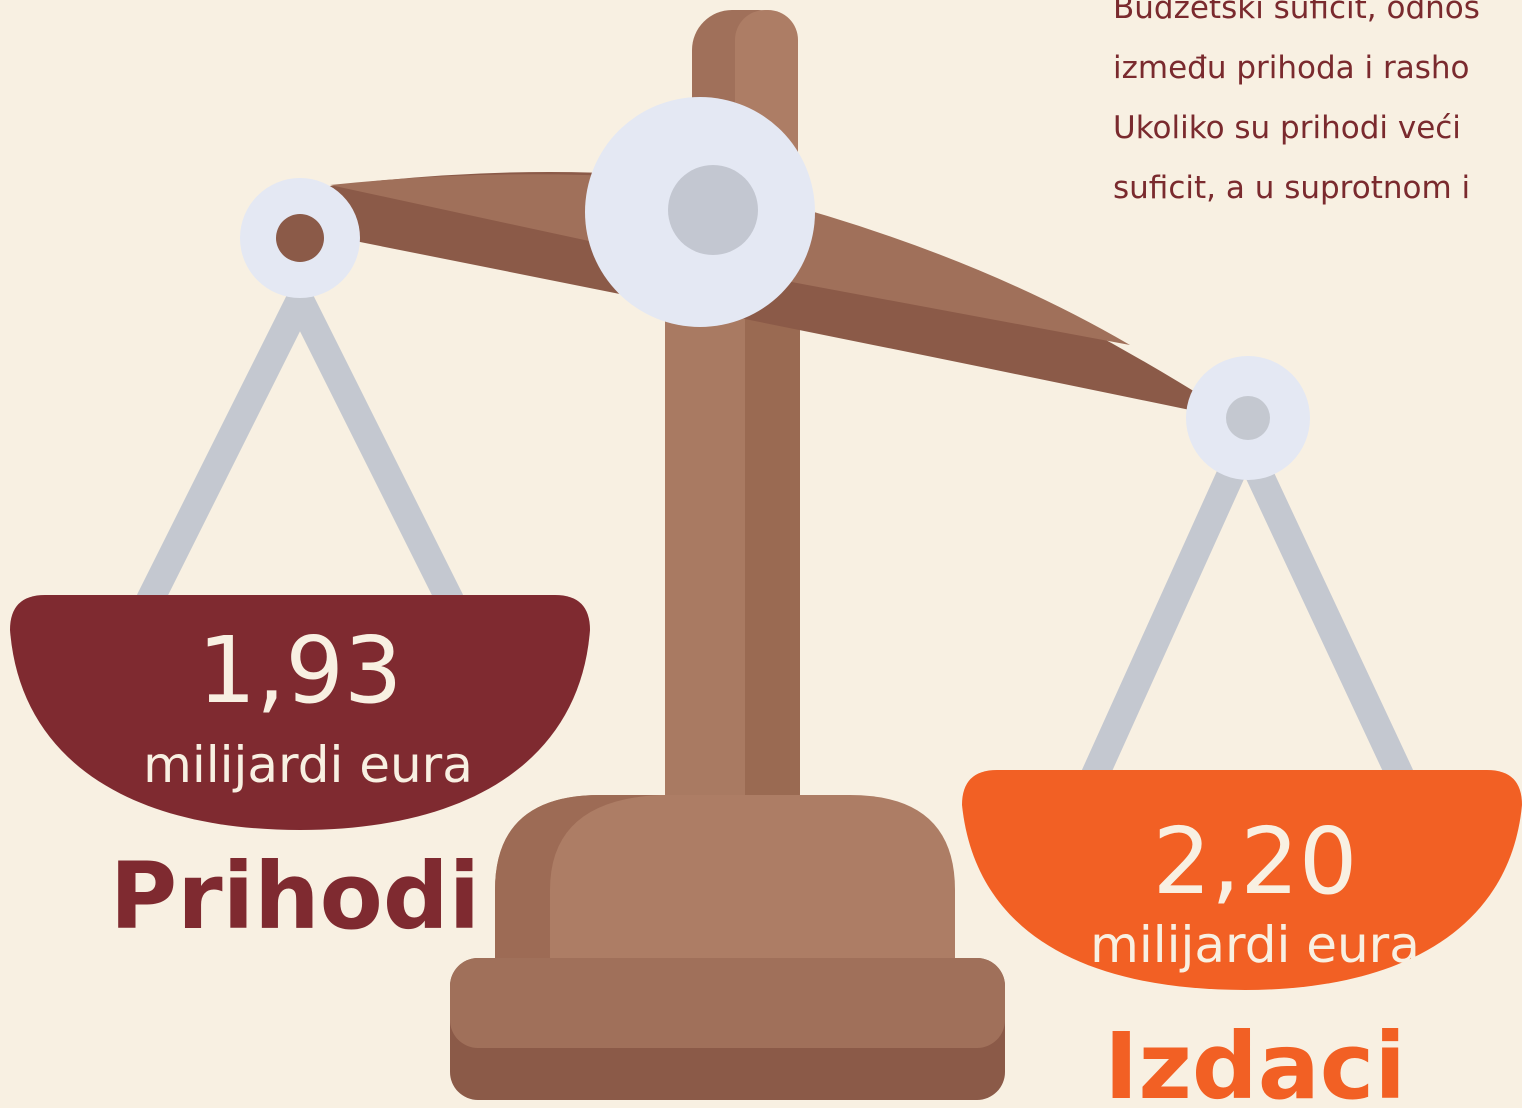 This screenshot has height=1108, width=1522. Describe the element at coordinates (1255, 945) in the screenshot. I see `expenditure-unit: milijardi eura` at that location.